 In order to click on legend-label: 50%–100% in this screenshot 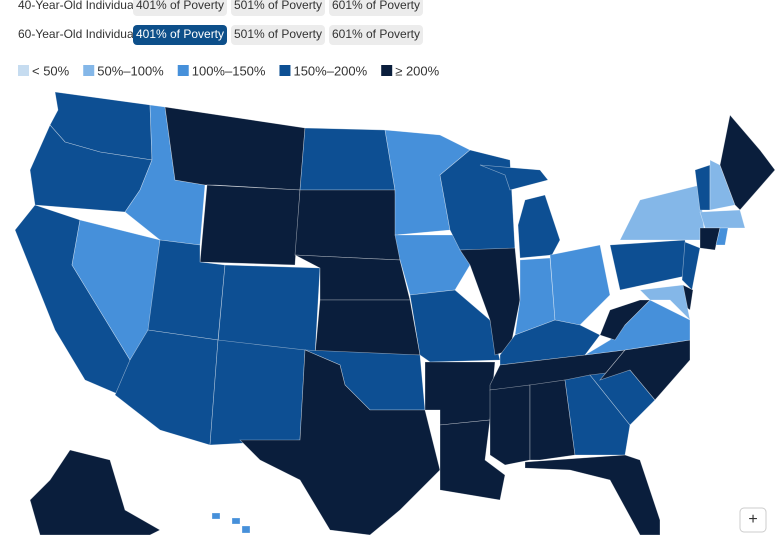, I will do `click(130, 70)`.